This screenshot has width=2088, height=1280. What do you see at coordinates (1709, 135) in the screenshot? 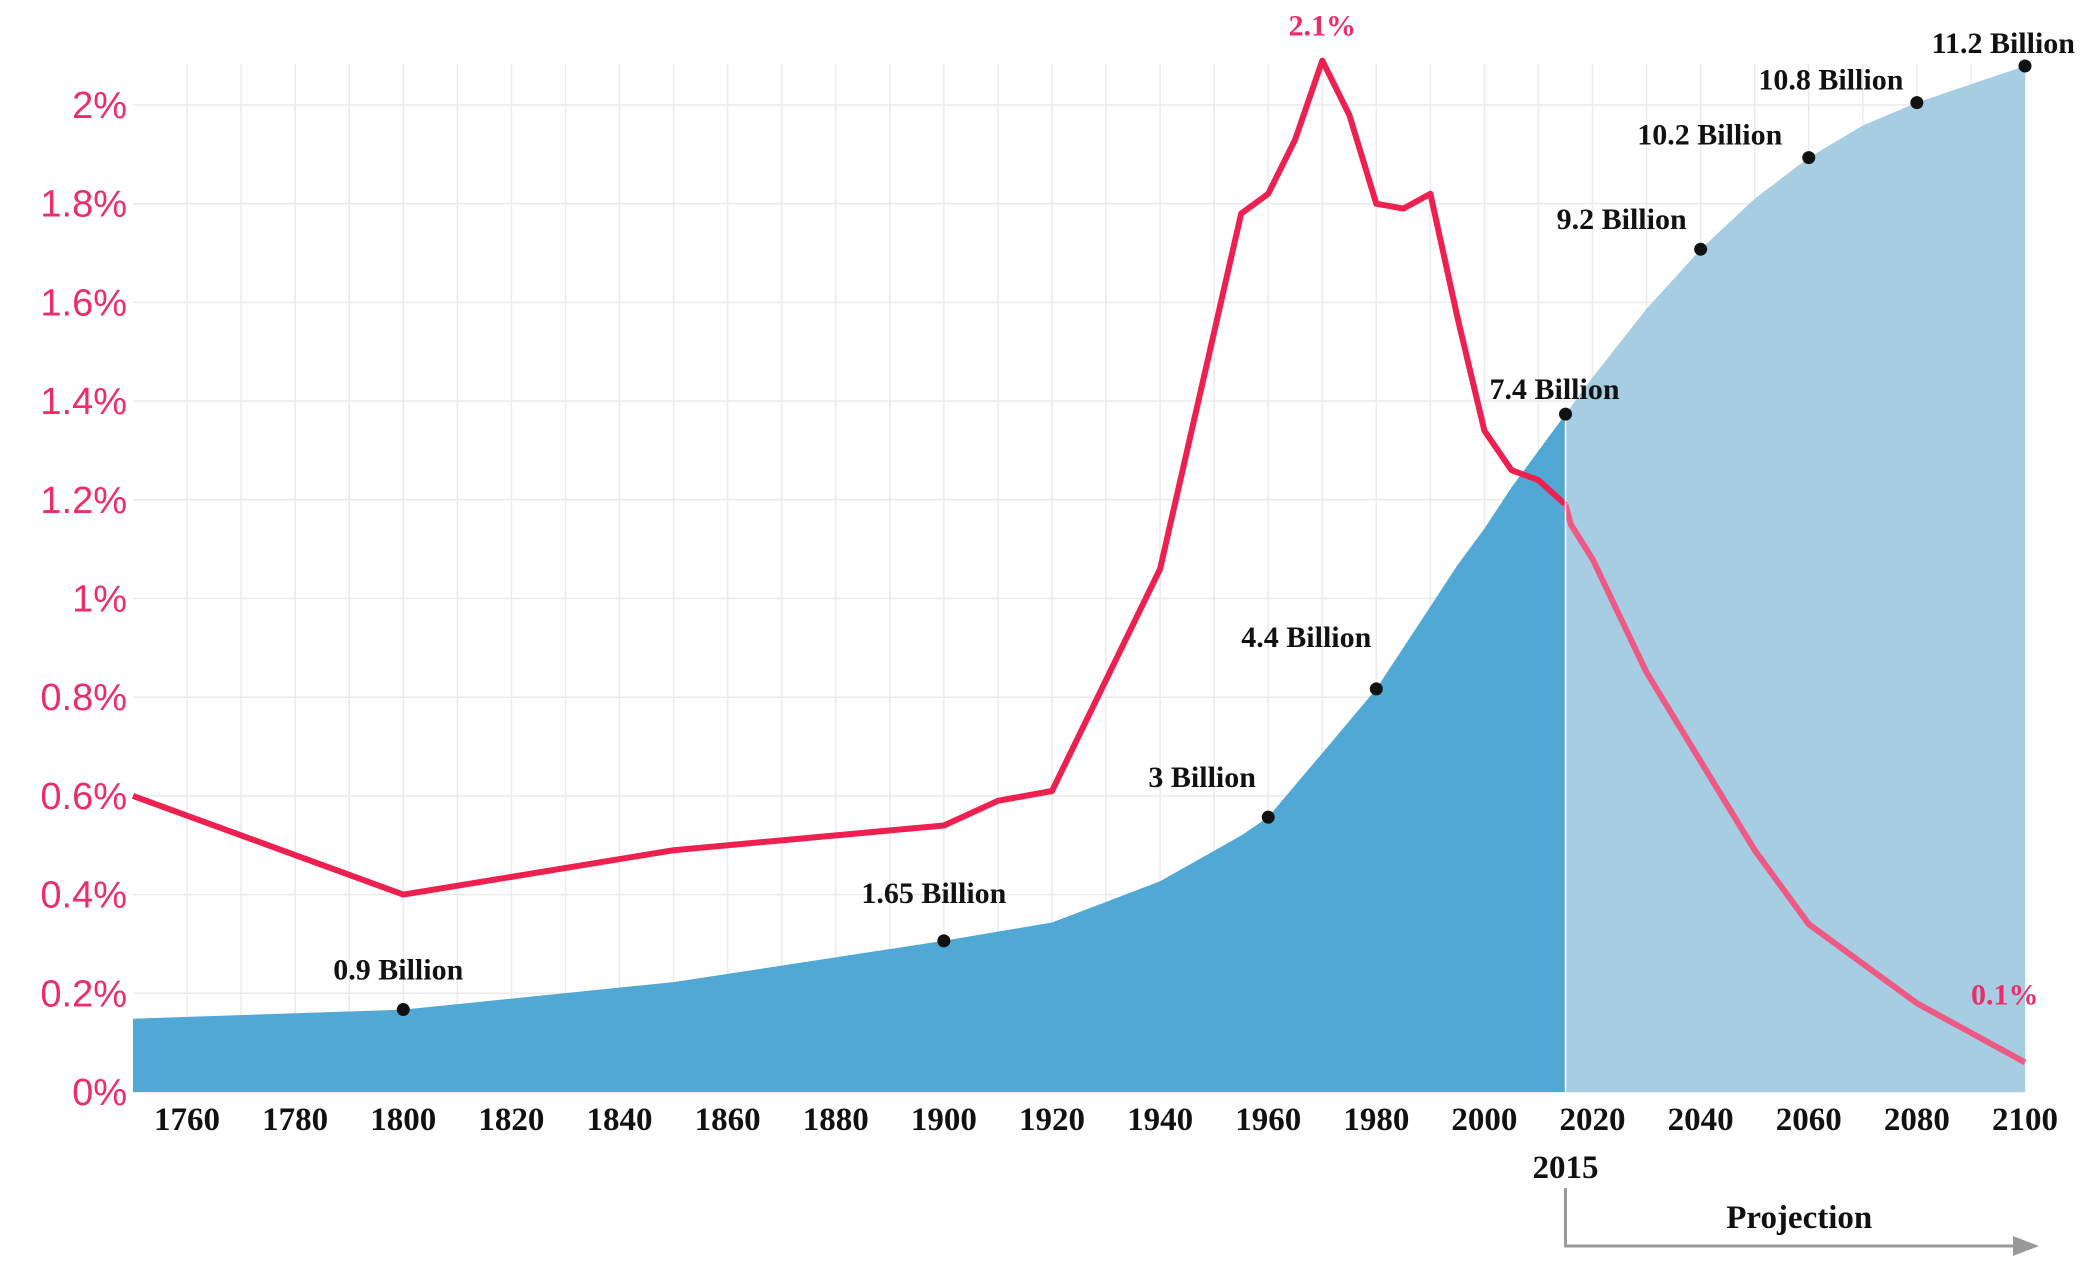
I see `population-label: 10.2 Billion` at bounding box center [1709, 135].